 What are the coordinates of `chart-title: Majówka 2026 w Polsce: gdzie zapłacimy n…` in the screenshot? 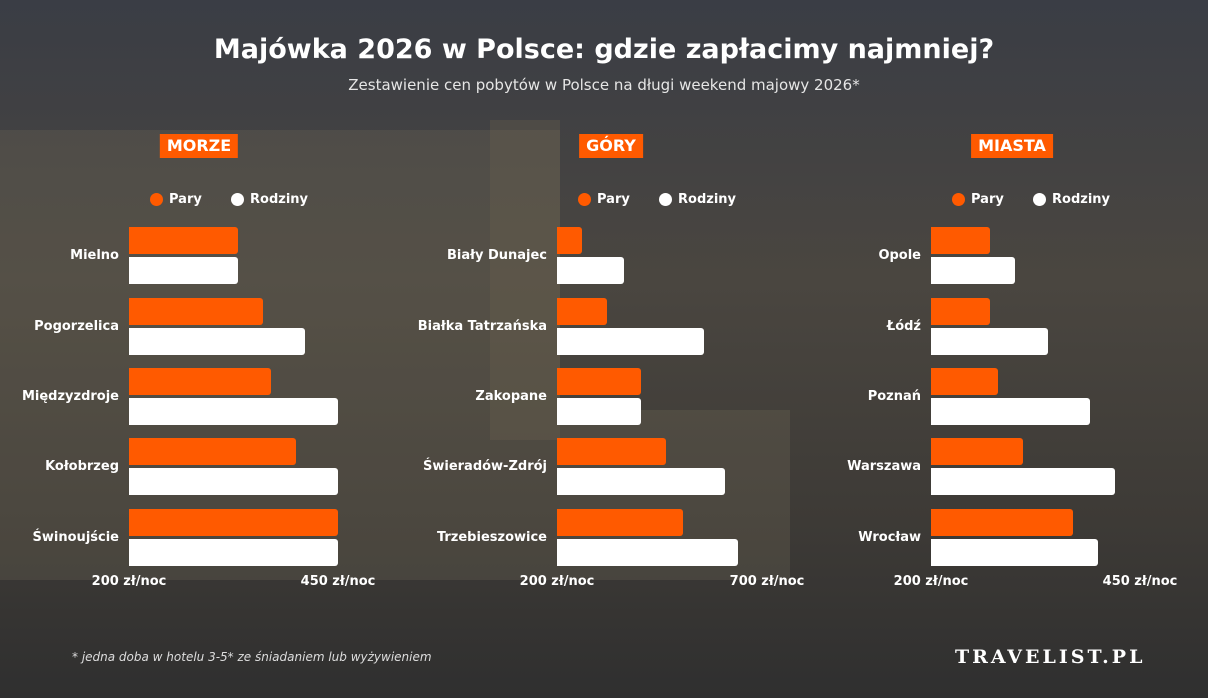 It's located at (604, 49).